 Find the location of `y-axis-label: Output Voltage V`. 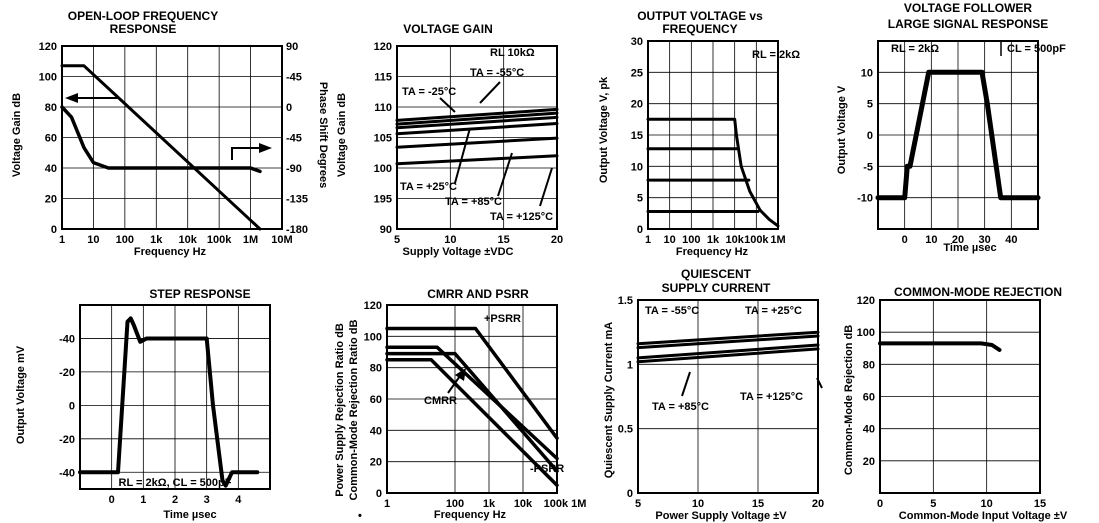

y-axis-label: Output Voltage V is located at coordinates (842, 129).